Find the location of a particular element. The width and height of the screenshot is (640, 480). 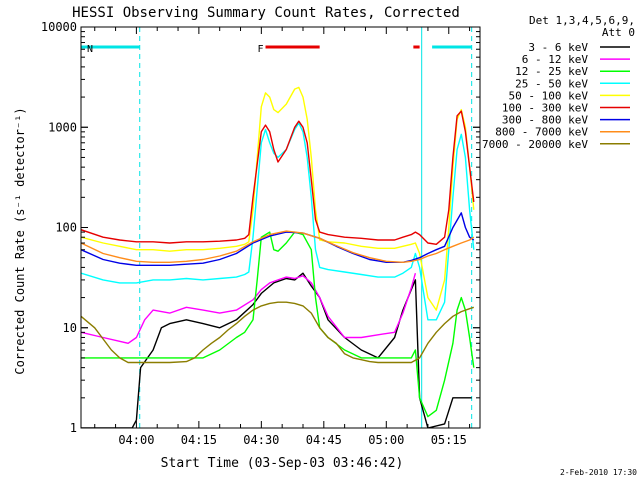

flag-label-2: F is located at coordinates (261, 49).